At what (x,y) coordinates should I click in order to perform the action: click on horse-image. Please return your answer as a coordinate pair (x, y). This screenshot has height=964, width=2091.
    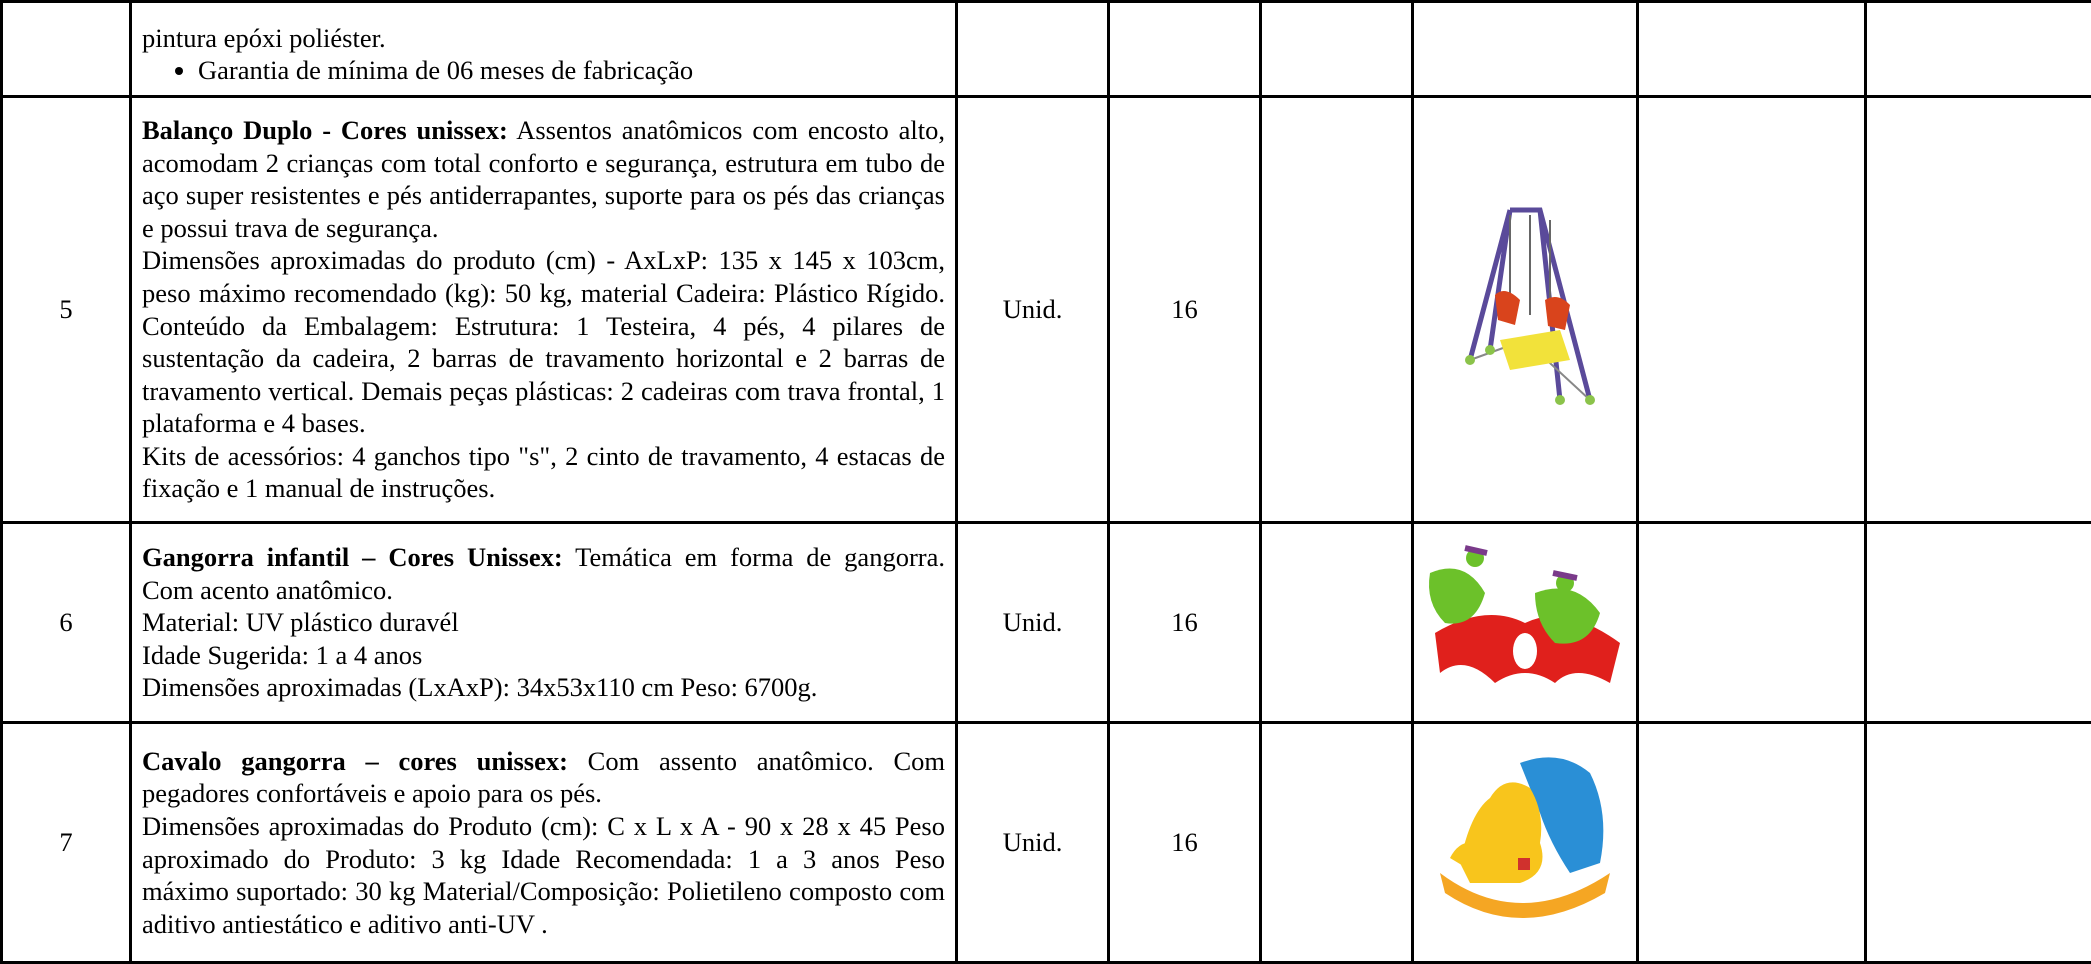
    Looking at the image, I should click on (1525, 843).